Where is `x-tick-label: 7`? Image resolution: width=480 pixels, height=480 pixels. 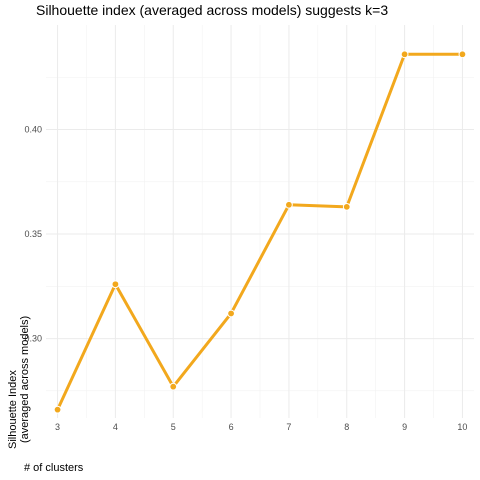 x-tick-label: 7 is located at coordinates (288, 427).